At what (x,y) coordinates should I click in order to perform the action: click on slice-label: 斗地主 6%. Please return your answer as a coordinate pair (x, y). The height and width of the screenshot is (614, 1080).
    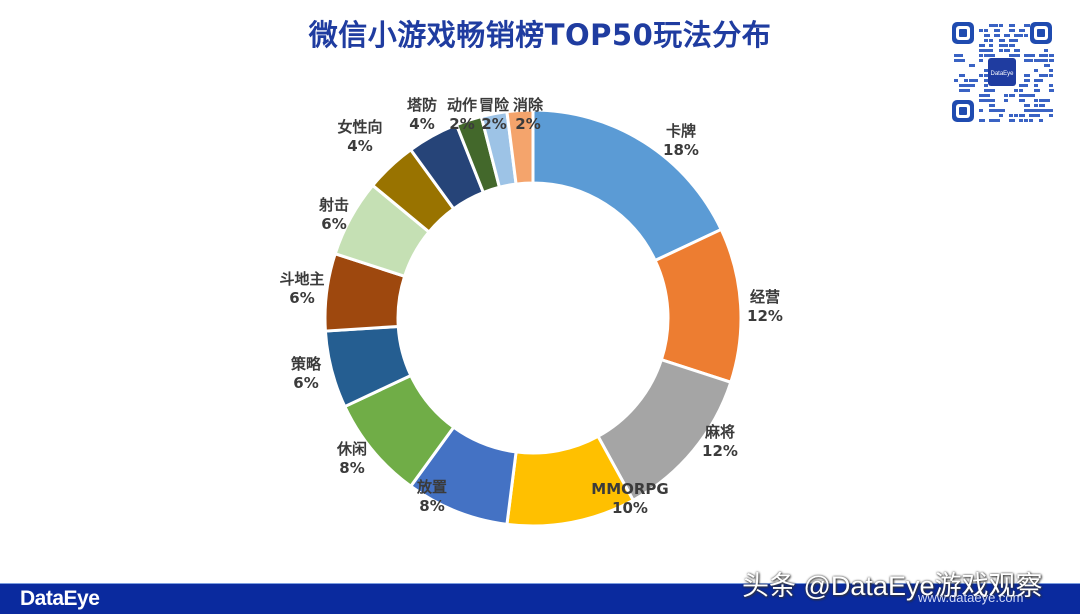
    Looking at the image, I should click on (301, 289).